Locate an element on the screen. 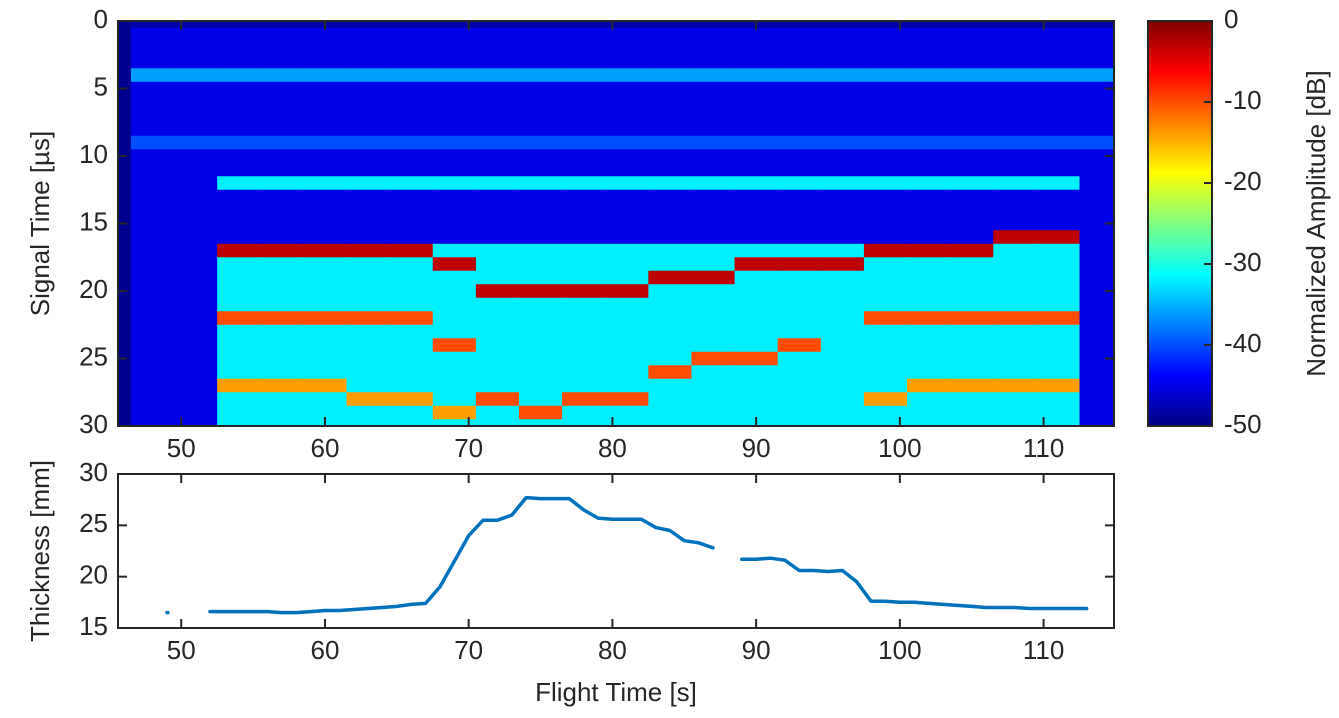 The width and height of the screenshot is (1339, 718). colorbar-tick-label: -40 is located at coordinates (1243, 343).